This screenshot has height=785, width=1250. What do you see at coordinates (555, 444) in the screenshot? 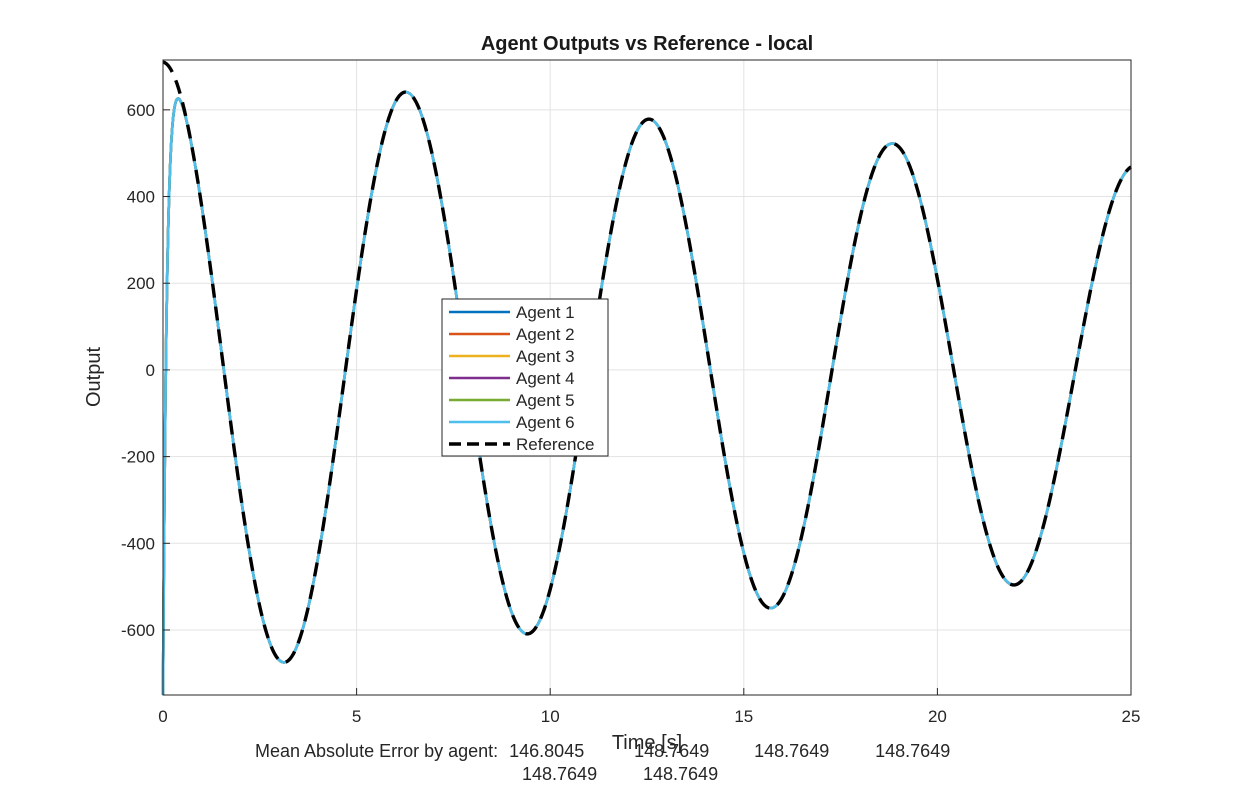
I see `legend-label: Reference` at bounding box center [555, 444].